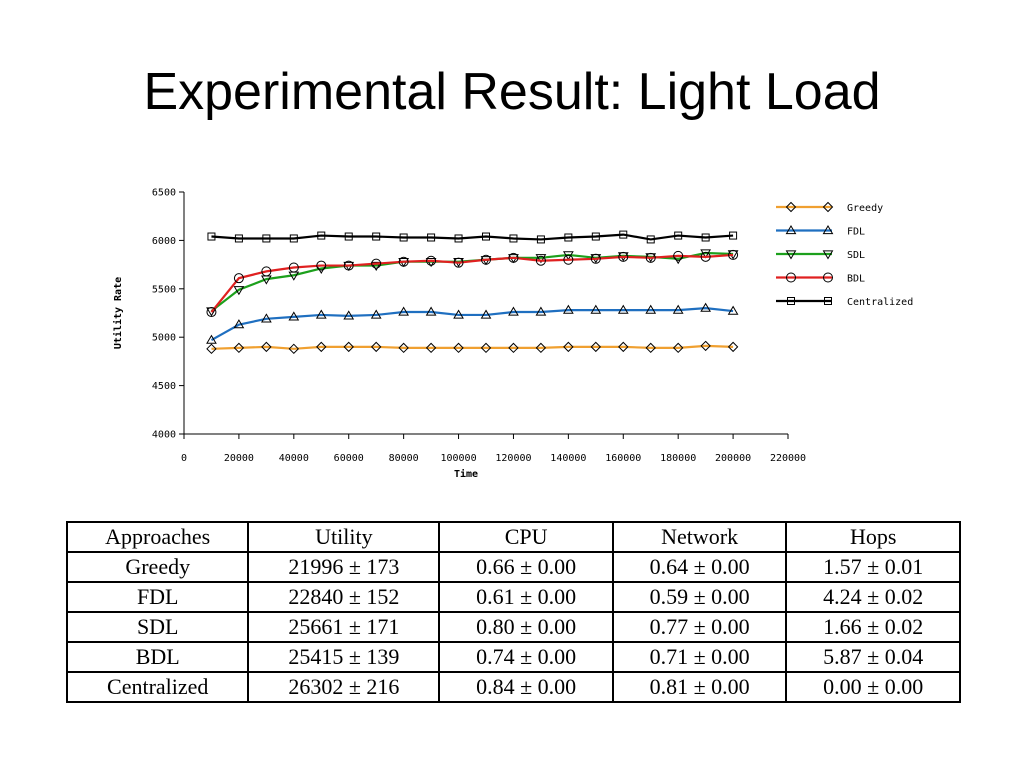 The height and width of the screenshot is (768, 1024). I want to click on legend-label-greedy: Greedy, so click(865, 208).